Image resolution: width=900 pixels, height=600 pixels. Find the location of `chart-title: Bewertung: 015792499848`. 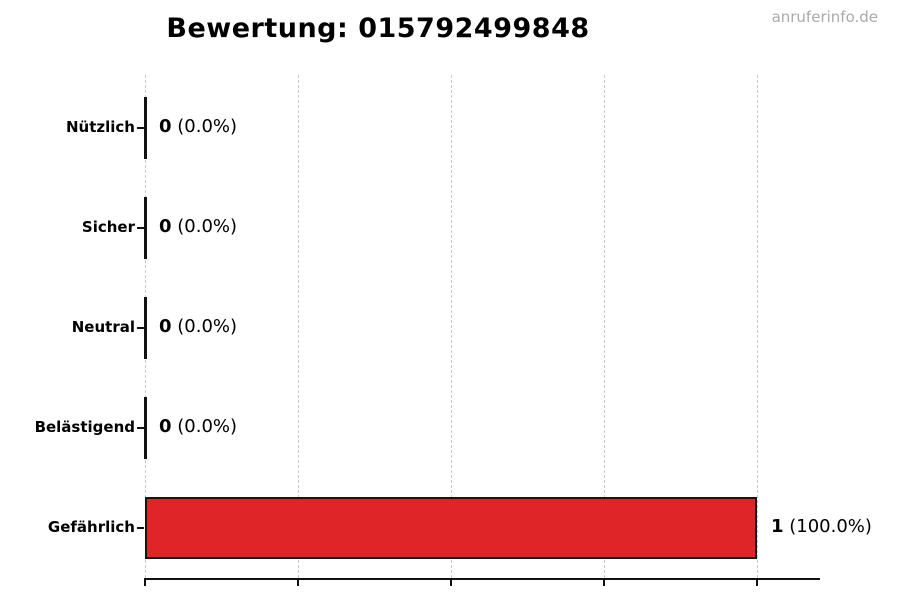

chart-title: Bewertung: 015792499848 is located at coordinates (378, 28).